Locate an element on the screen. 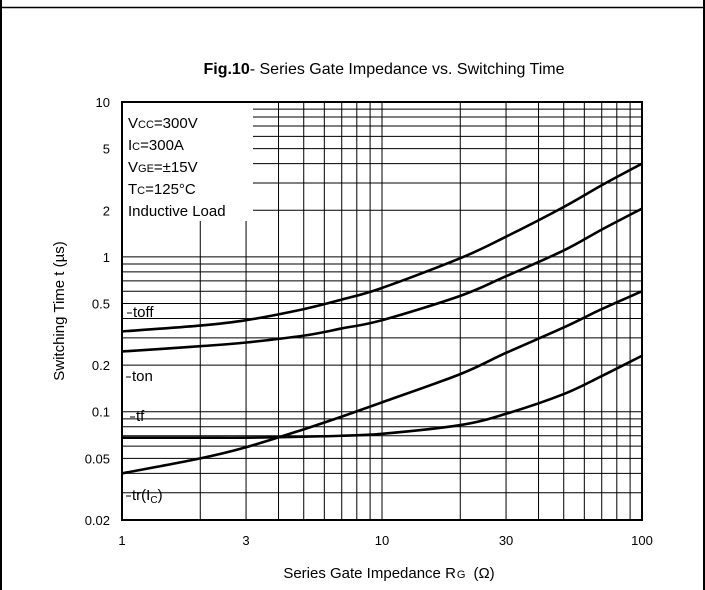  y-tick-label: 0.5 is located at coordinates (101, 303).